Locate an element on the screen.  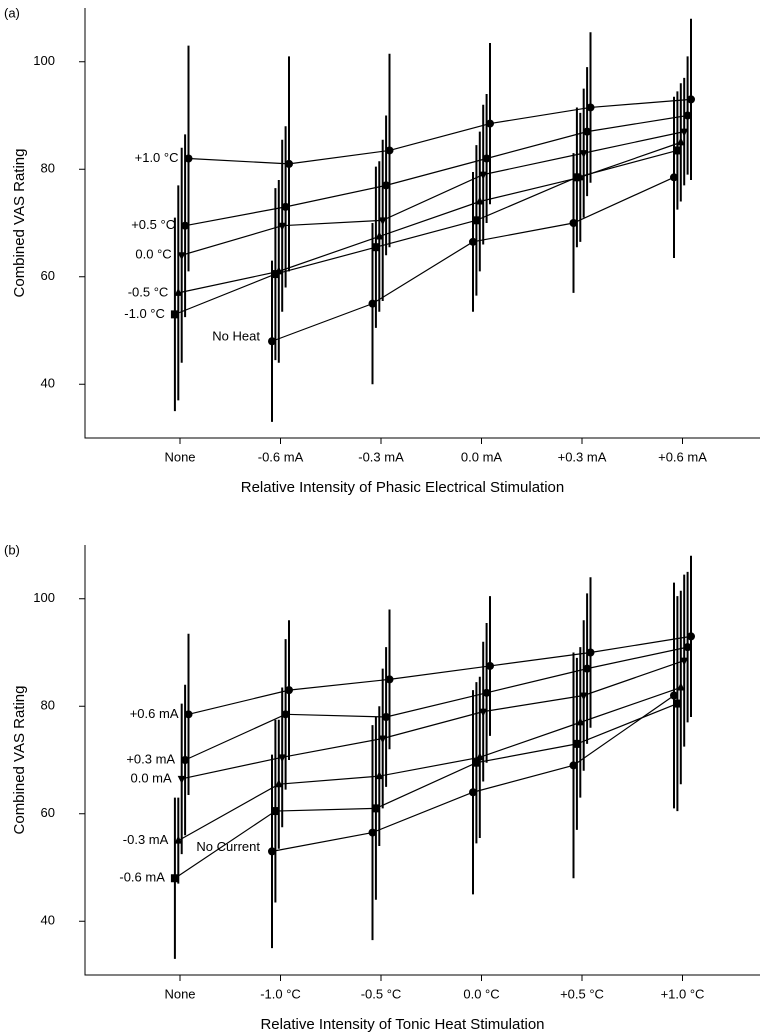
x-tick-label: -0.3 mA is located at coordinates (381, 456).